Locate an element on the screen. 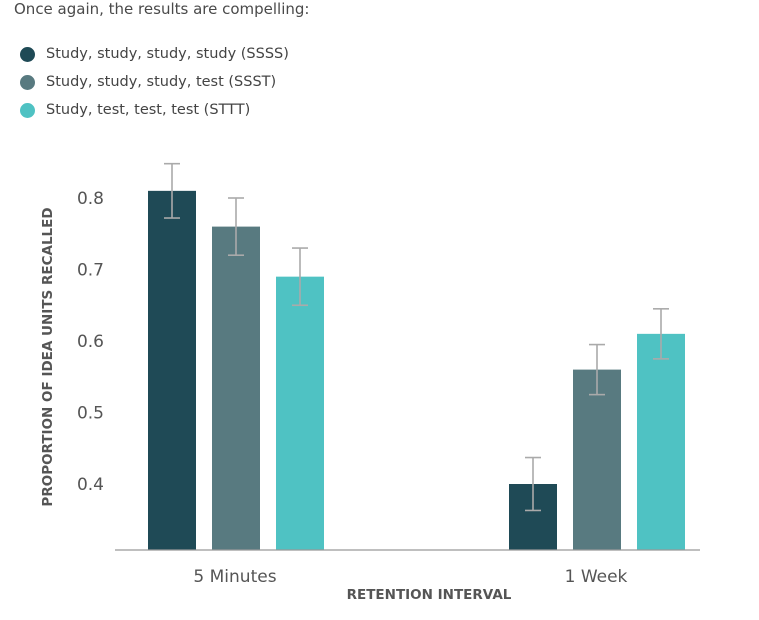 The image size is (759, 620). legend-swatch-sttt is located at coordinates (27, 110).